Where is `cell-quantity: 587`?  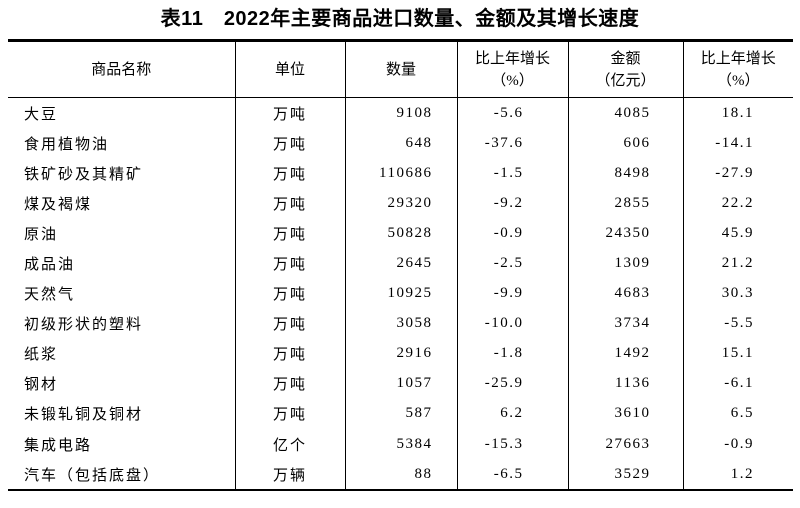 cell-quantity: 587 is located at coordinates (400, 414).